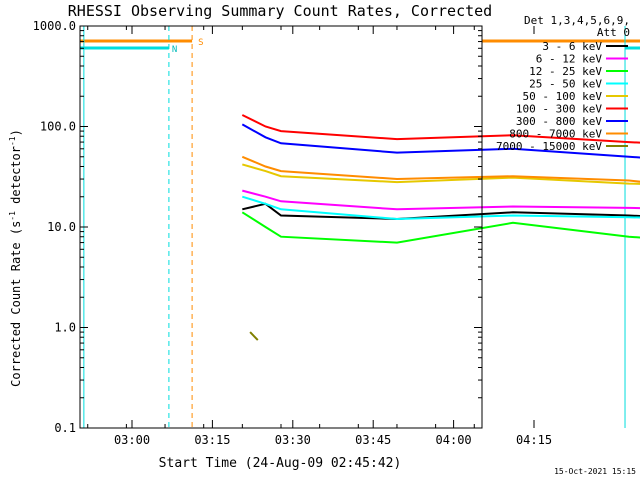  I want to click on y-axis-label-mid: detector, so click(16, 178).